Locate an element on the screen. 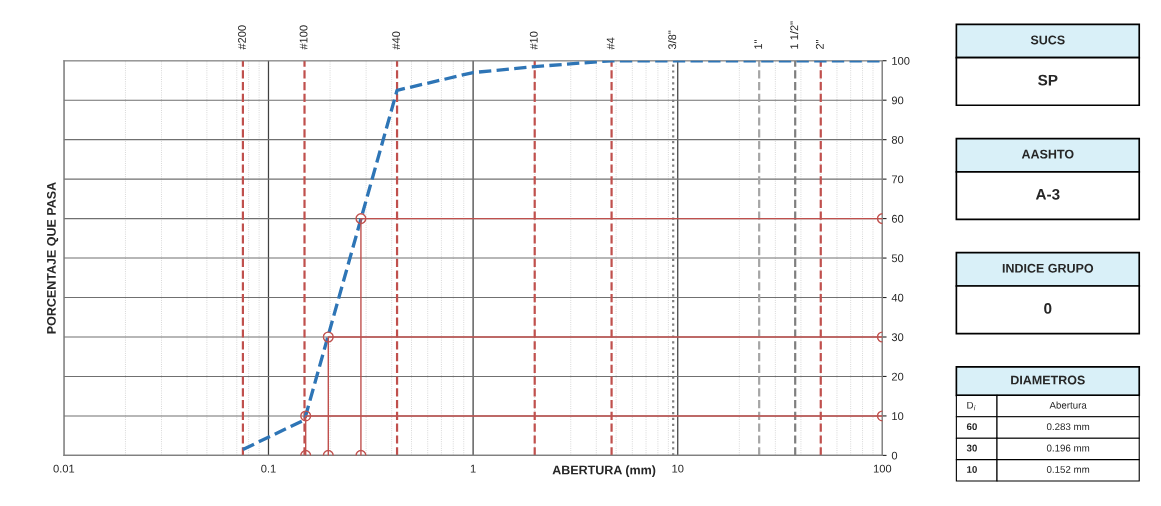 The image size is (1161, 506). text: Abertura is located at coordinates (1068, 405).